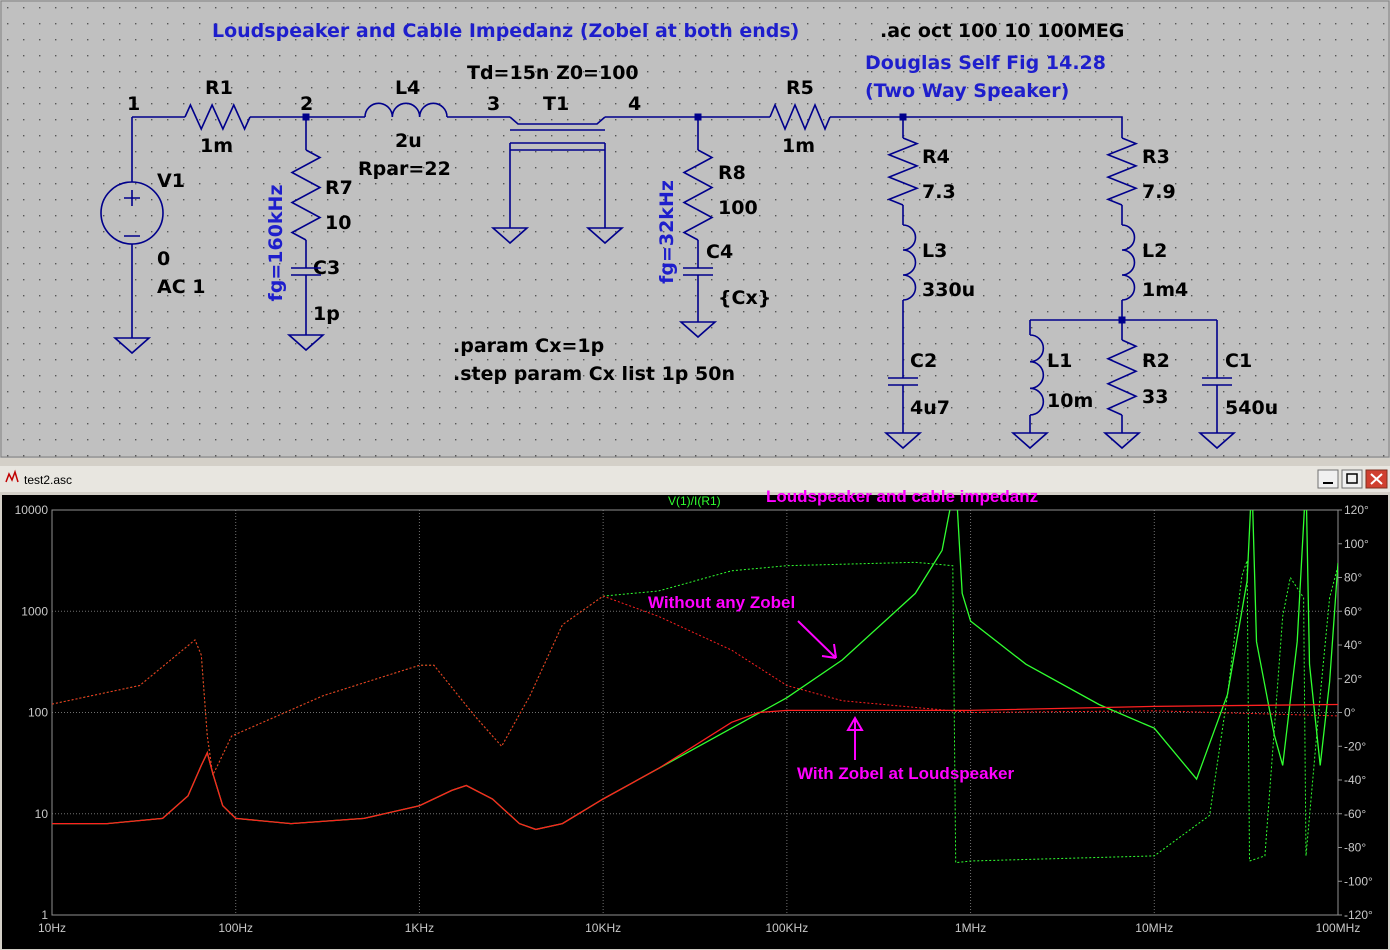 This screenshot has width=1390, height=950. What do you see at coordinates (235, 928) in the screenshot?
I see `x-tick-label: 100Hz` at bounding box center [235, 928].